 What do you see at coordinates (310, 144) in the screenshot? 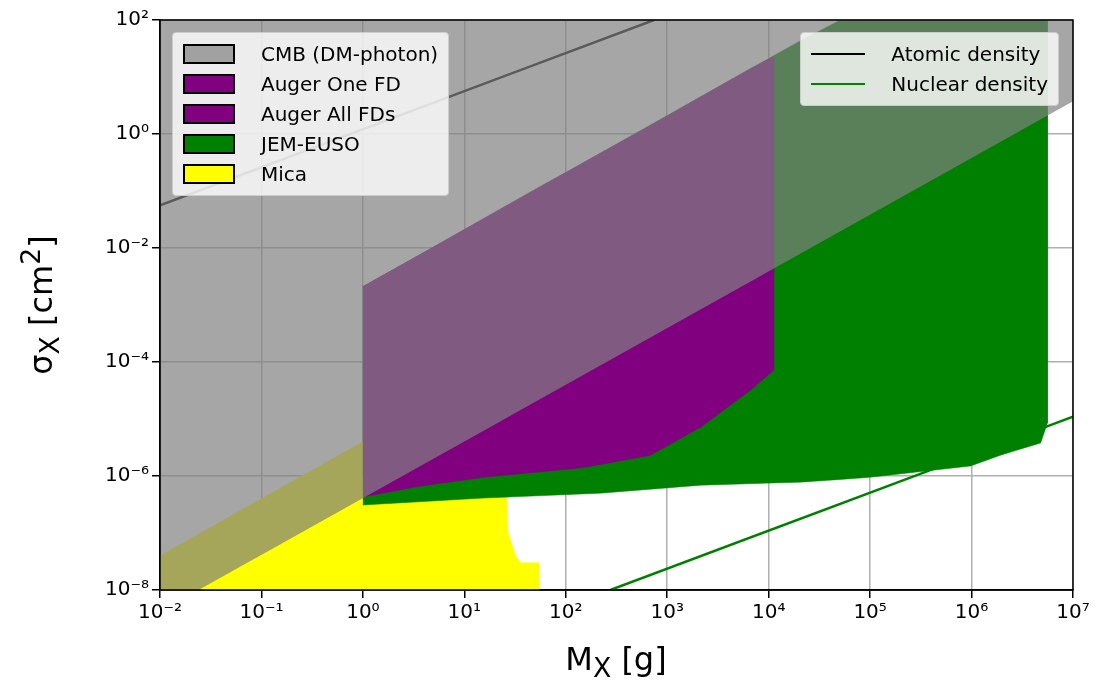
I see `legend-label: JEM-EUSO` at bounding box center [310, 144].